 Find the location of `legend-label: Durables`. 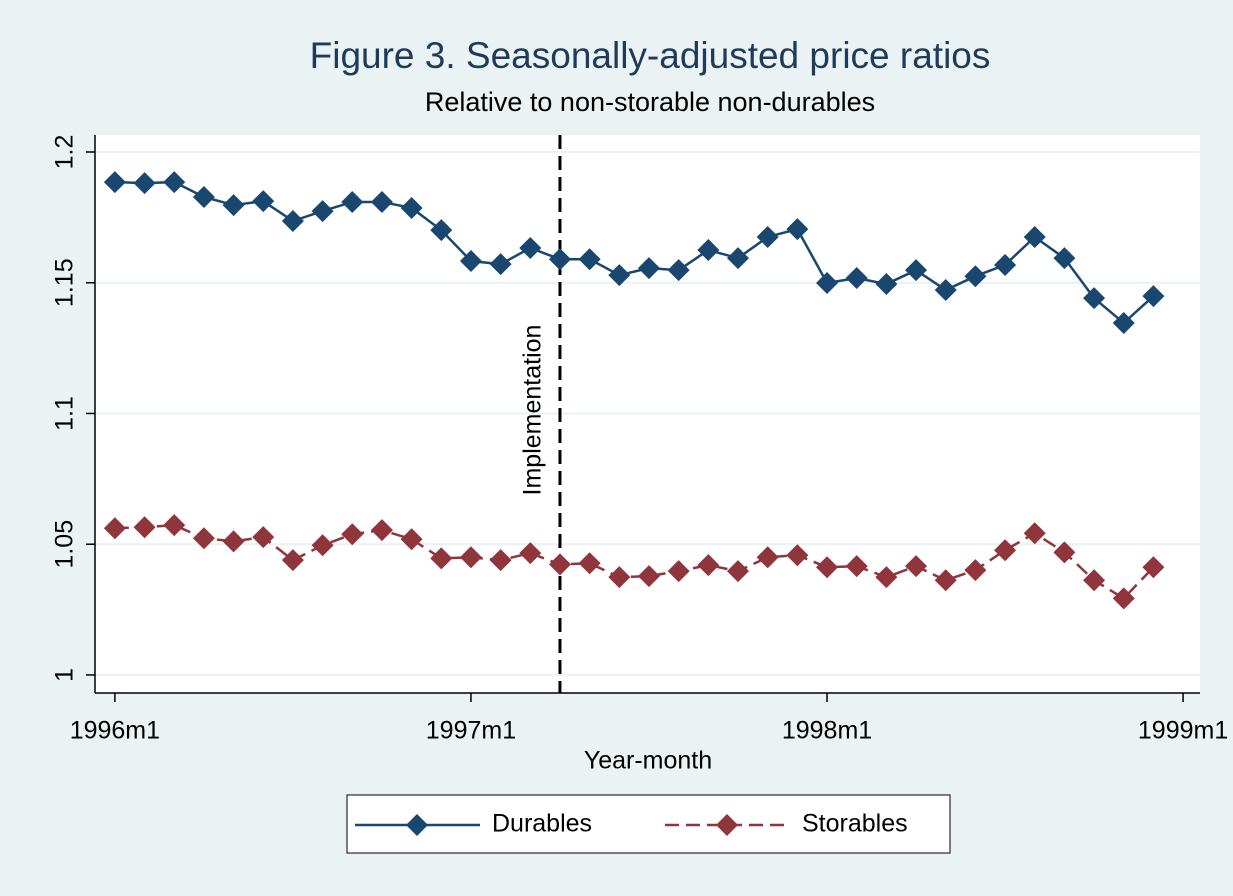

legend-label: Durables is located at coordinates (542, 824).